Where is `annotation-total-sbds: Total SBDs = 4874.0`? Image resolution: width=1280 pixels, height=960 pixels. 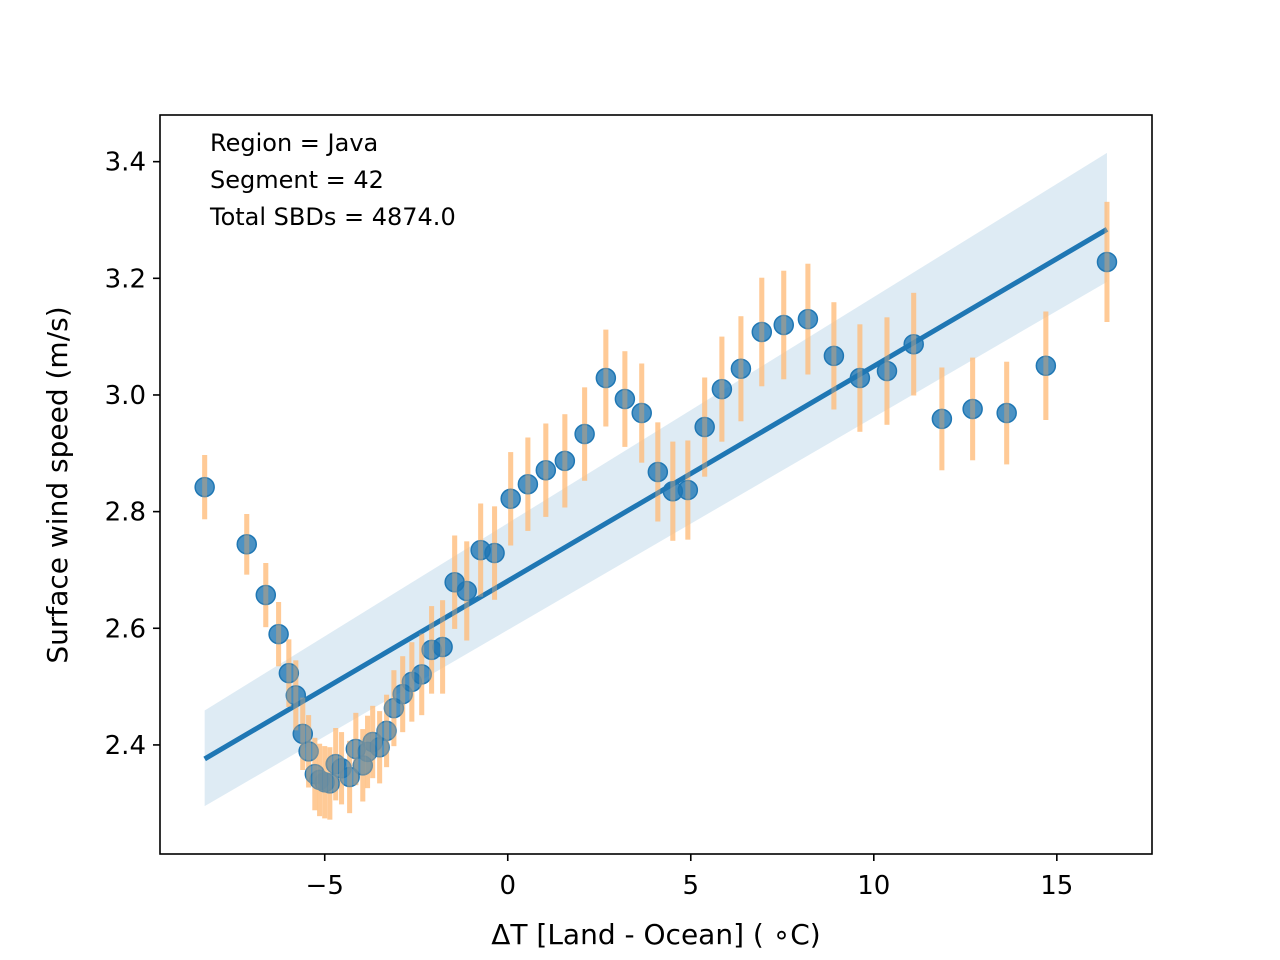
annotation-total-sbds: Total SBDs = 4874.0 is located at coordinates (332, 217).